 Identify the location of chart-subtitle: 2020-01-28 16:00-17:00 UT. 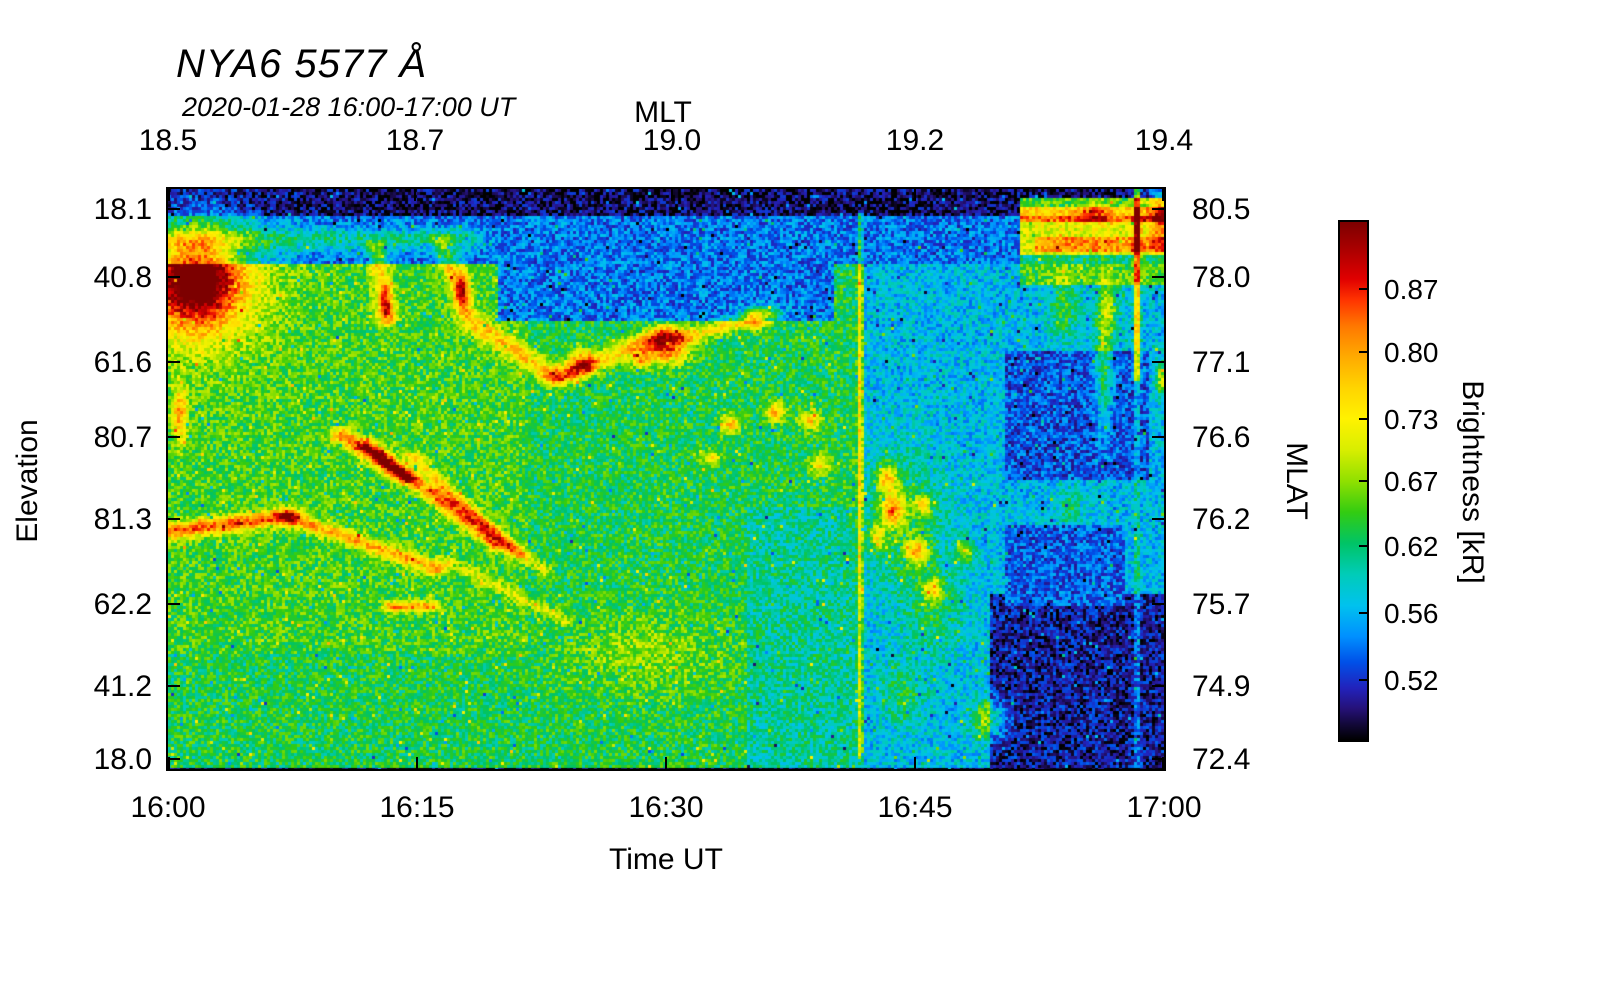
(349, 107).